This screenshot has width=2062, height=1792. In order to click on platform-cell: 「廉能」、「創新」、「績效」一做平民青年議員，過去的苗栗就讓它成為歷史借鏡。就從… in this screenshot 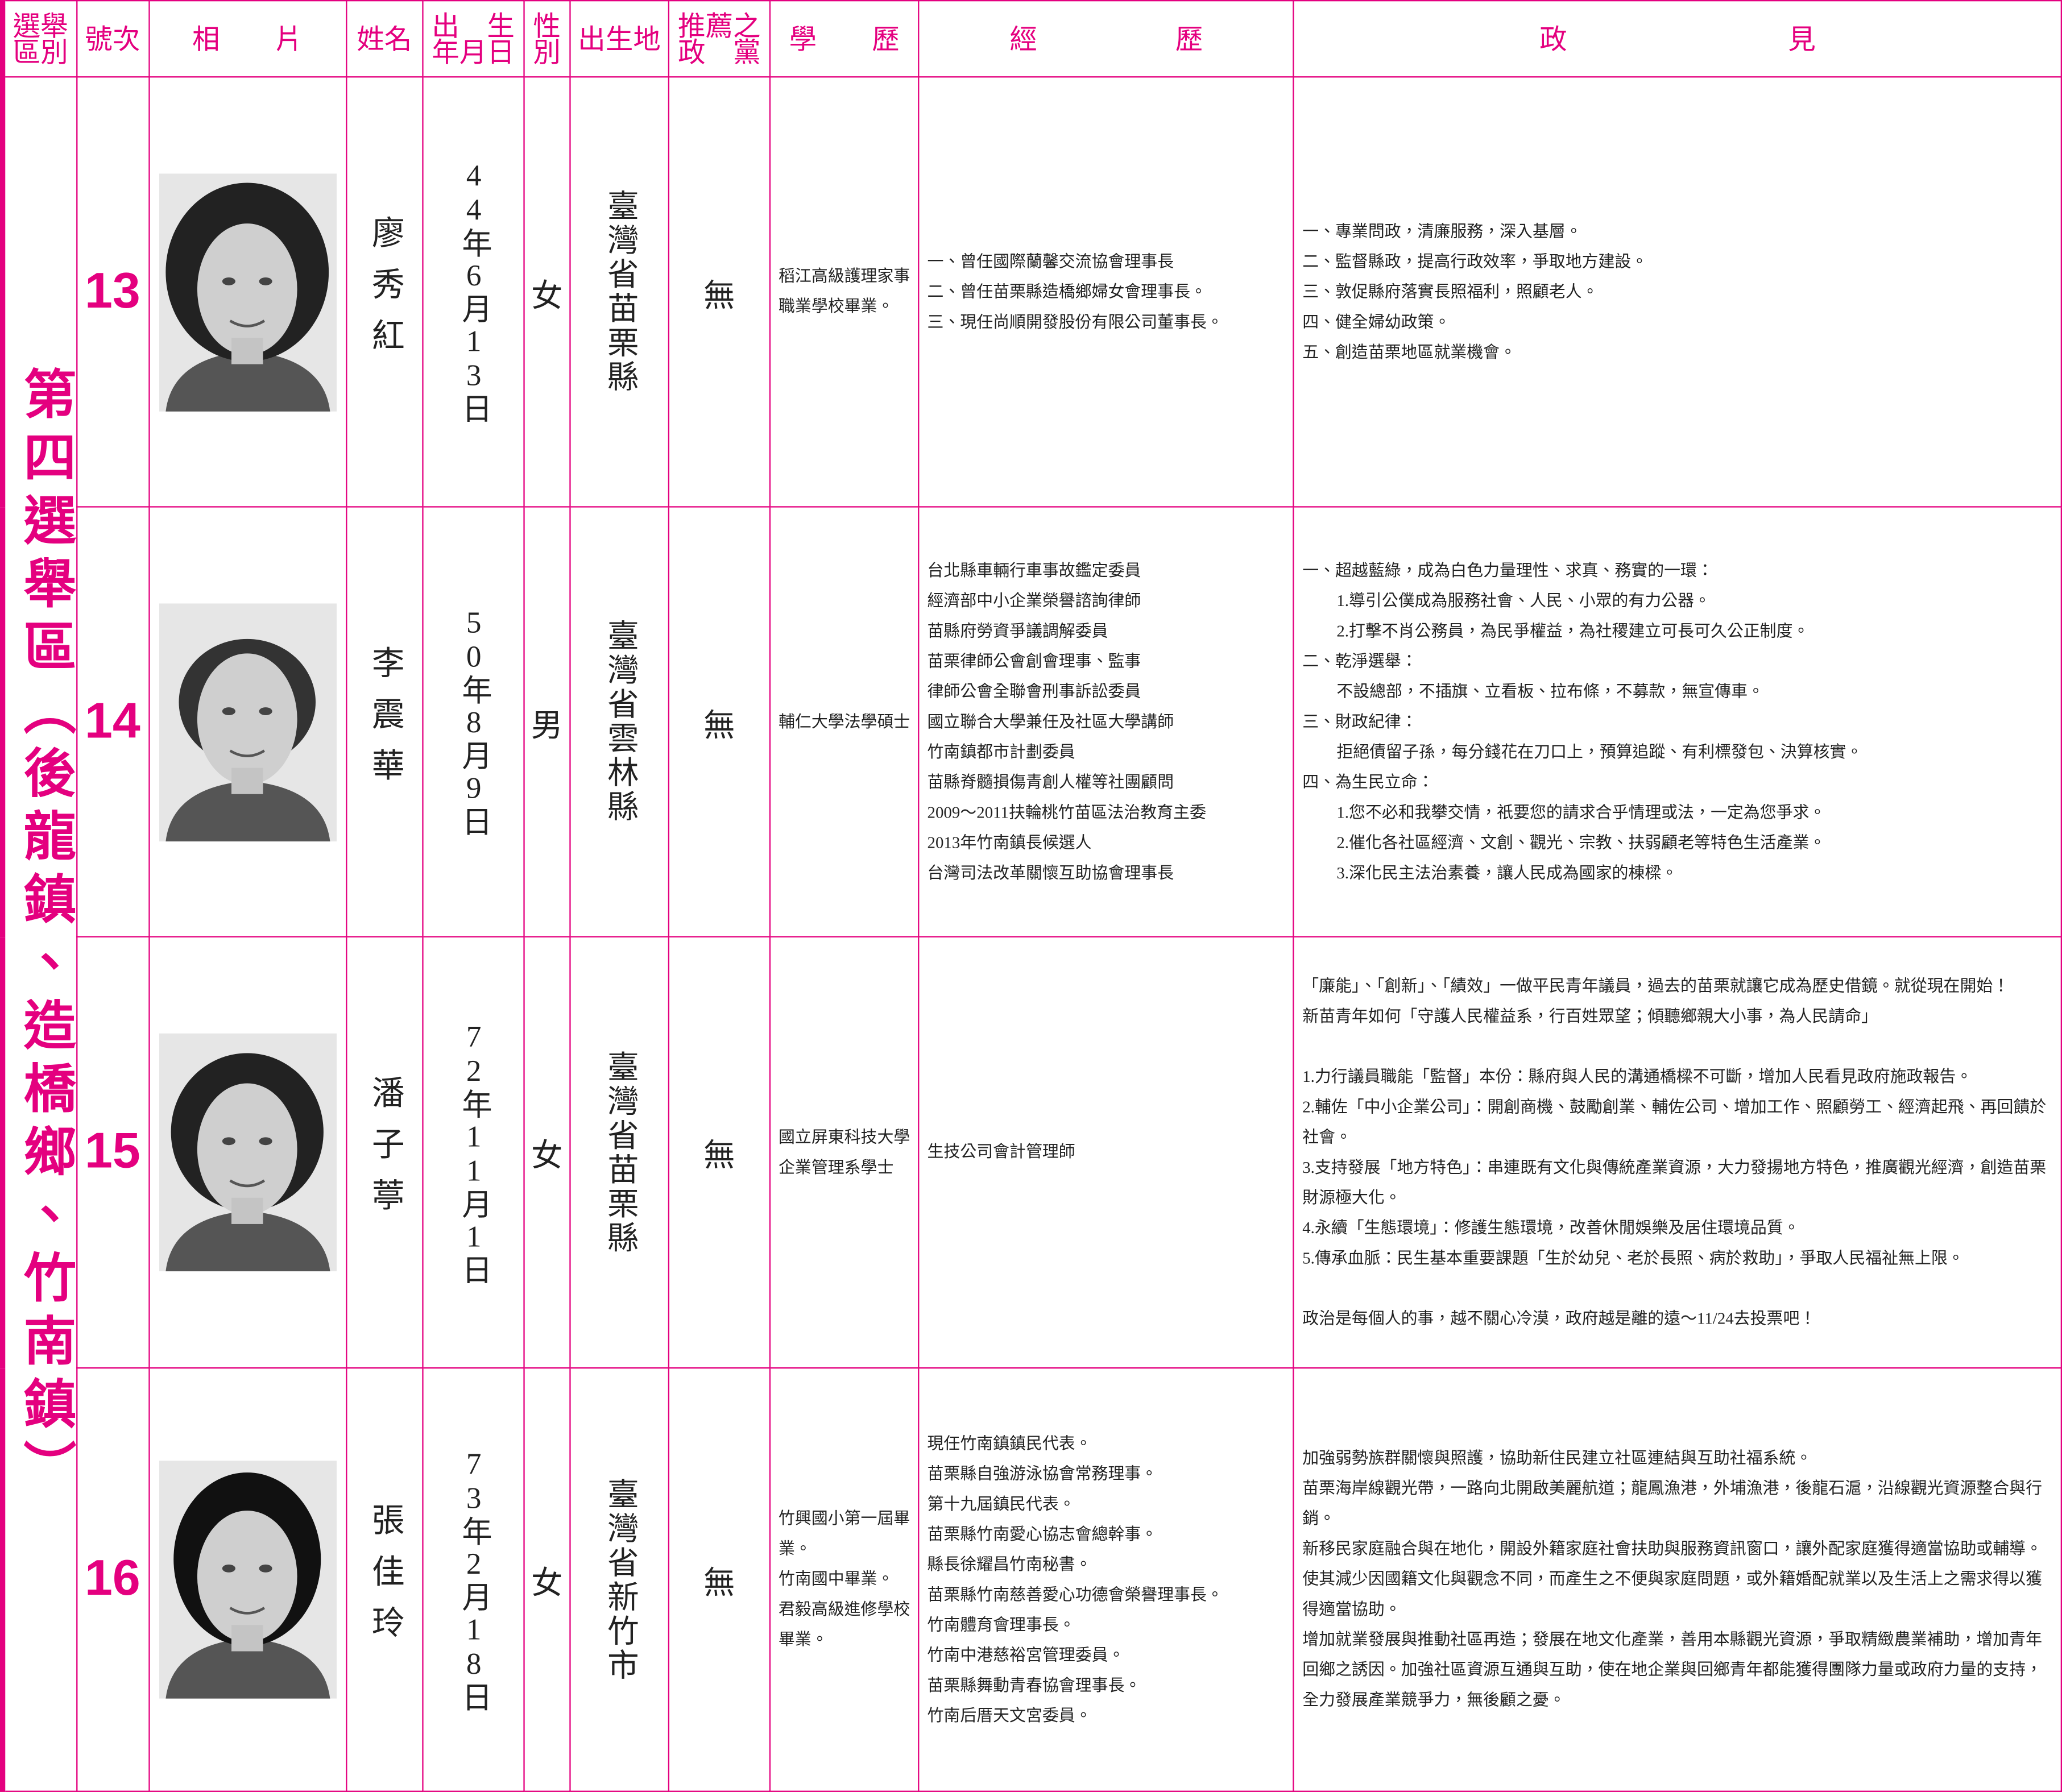, I will do `click(1677, 1152)`.